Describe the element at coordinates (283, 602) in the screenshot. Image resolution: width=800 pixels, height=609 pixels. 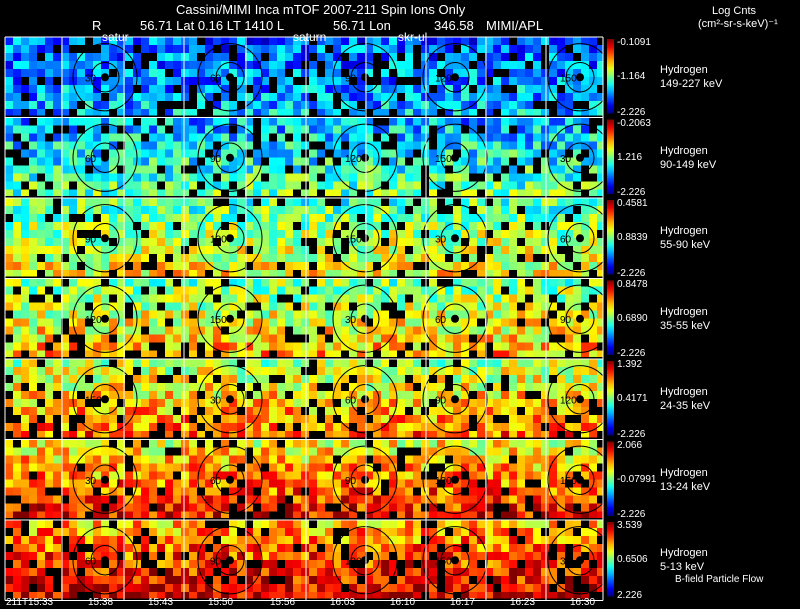
I see `time-tick-label: 15:56` at that location.